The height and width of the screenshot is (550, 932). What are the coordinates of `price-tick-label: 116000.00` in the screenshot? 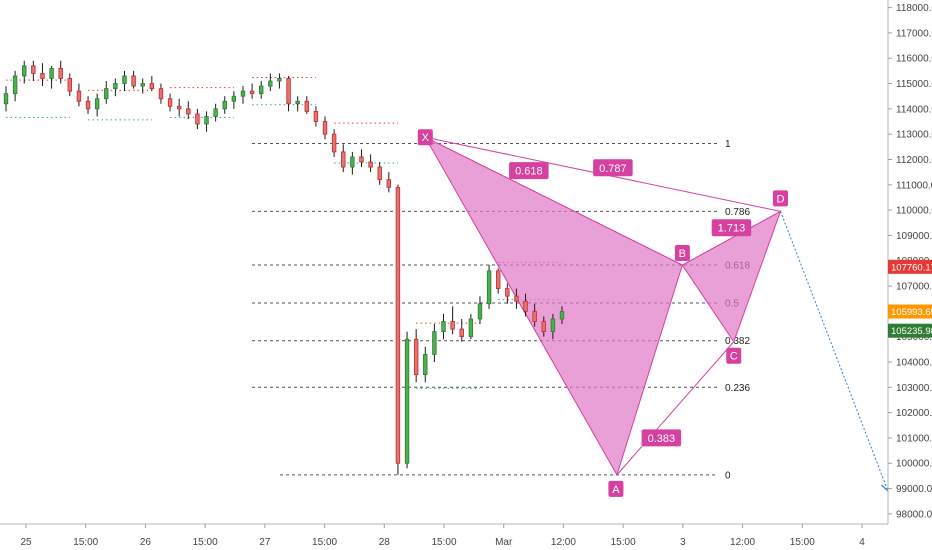 It's located at (914, 59).